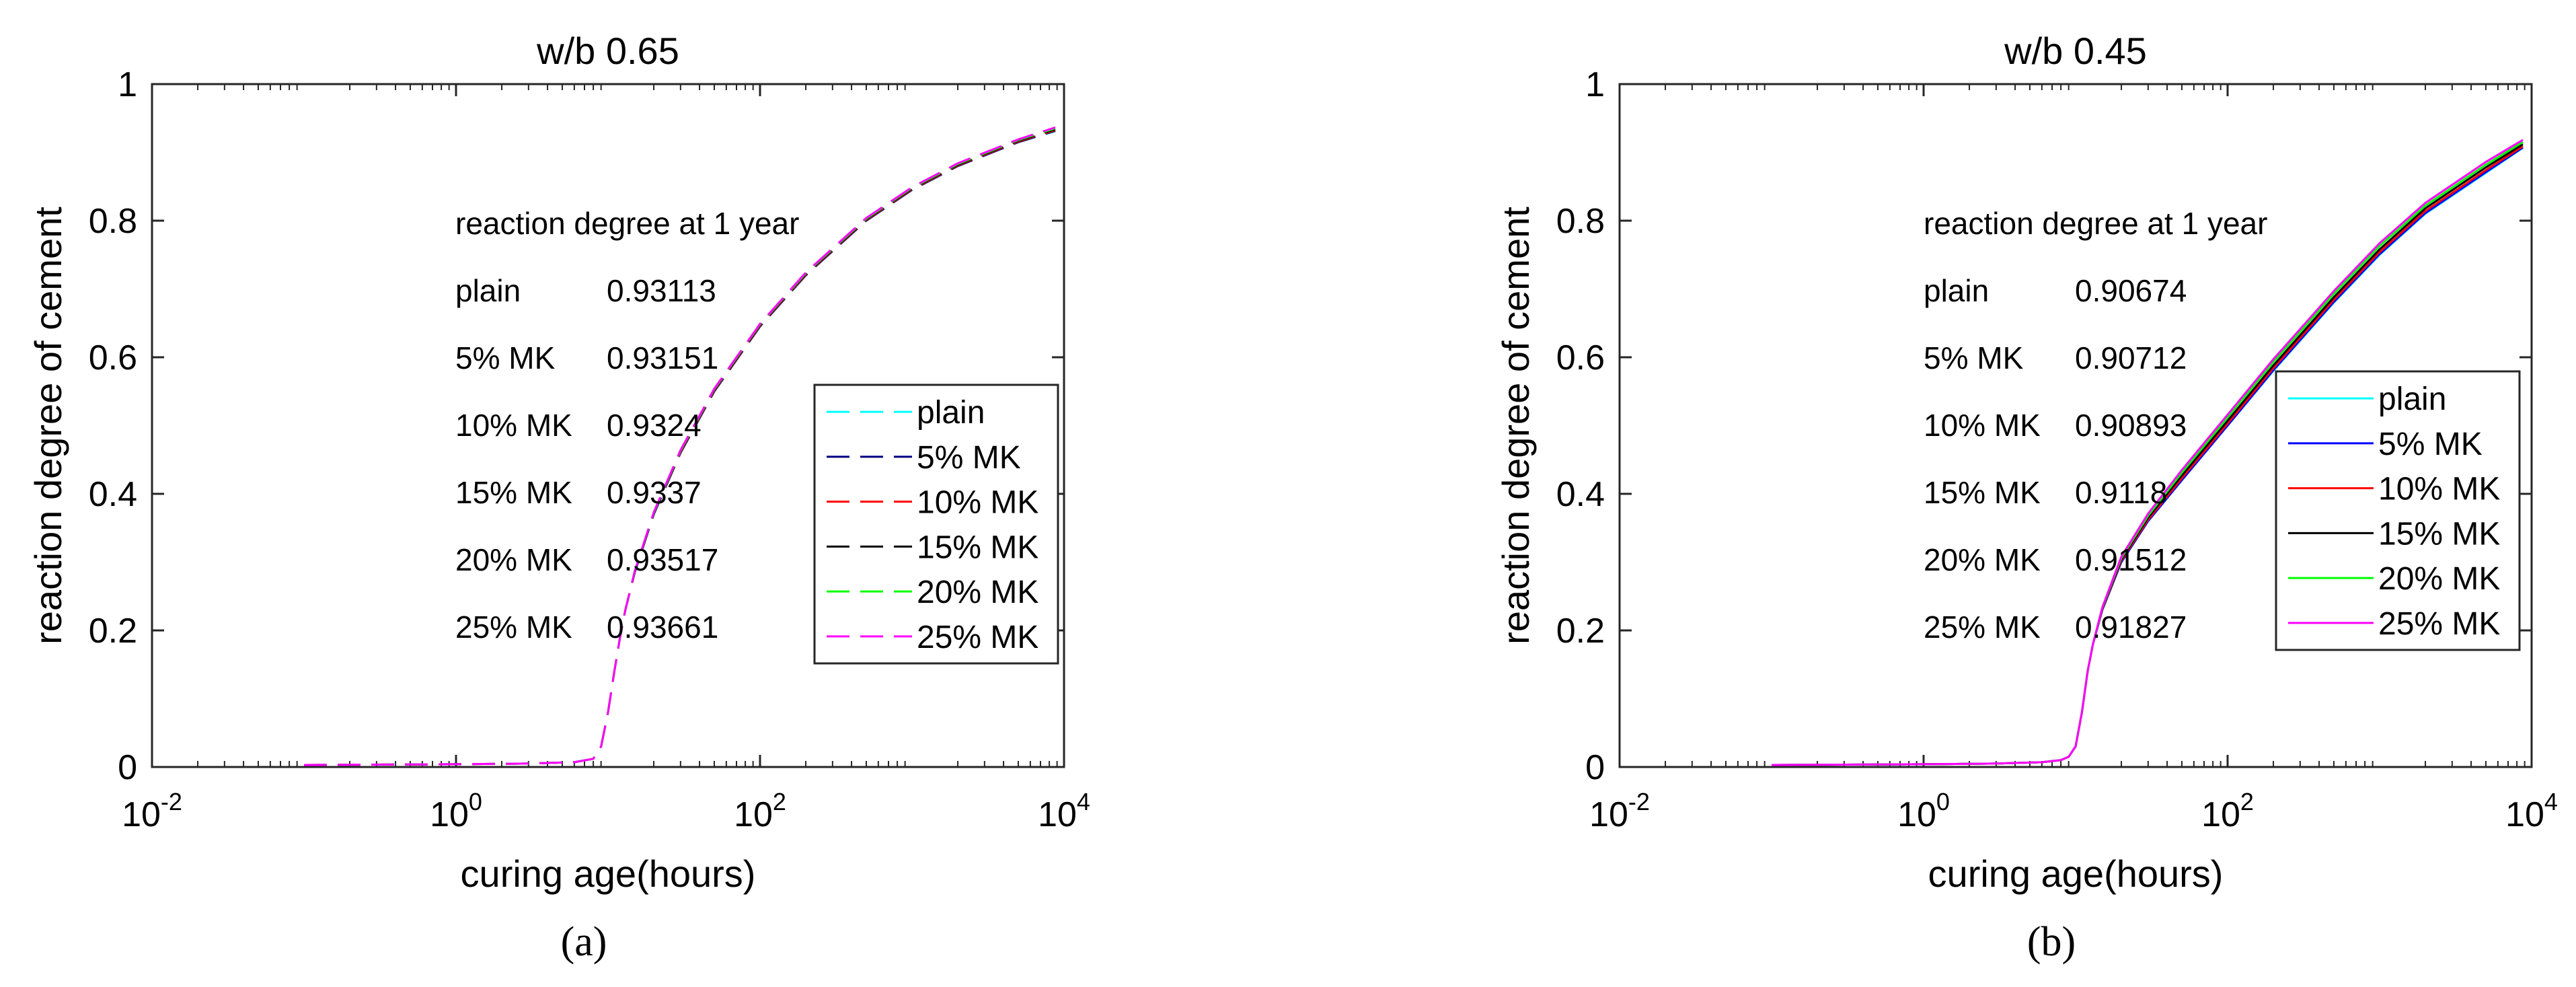 The width and height of the screenshot is (2576, 987). Describe the element at coordinates (2131, 357) in the screenshot. I see `annotation-series-value: 0.90712` at that location.